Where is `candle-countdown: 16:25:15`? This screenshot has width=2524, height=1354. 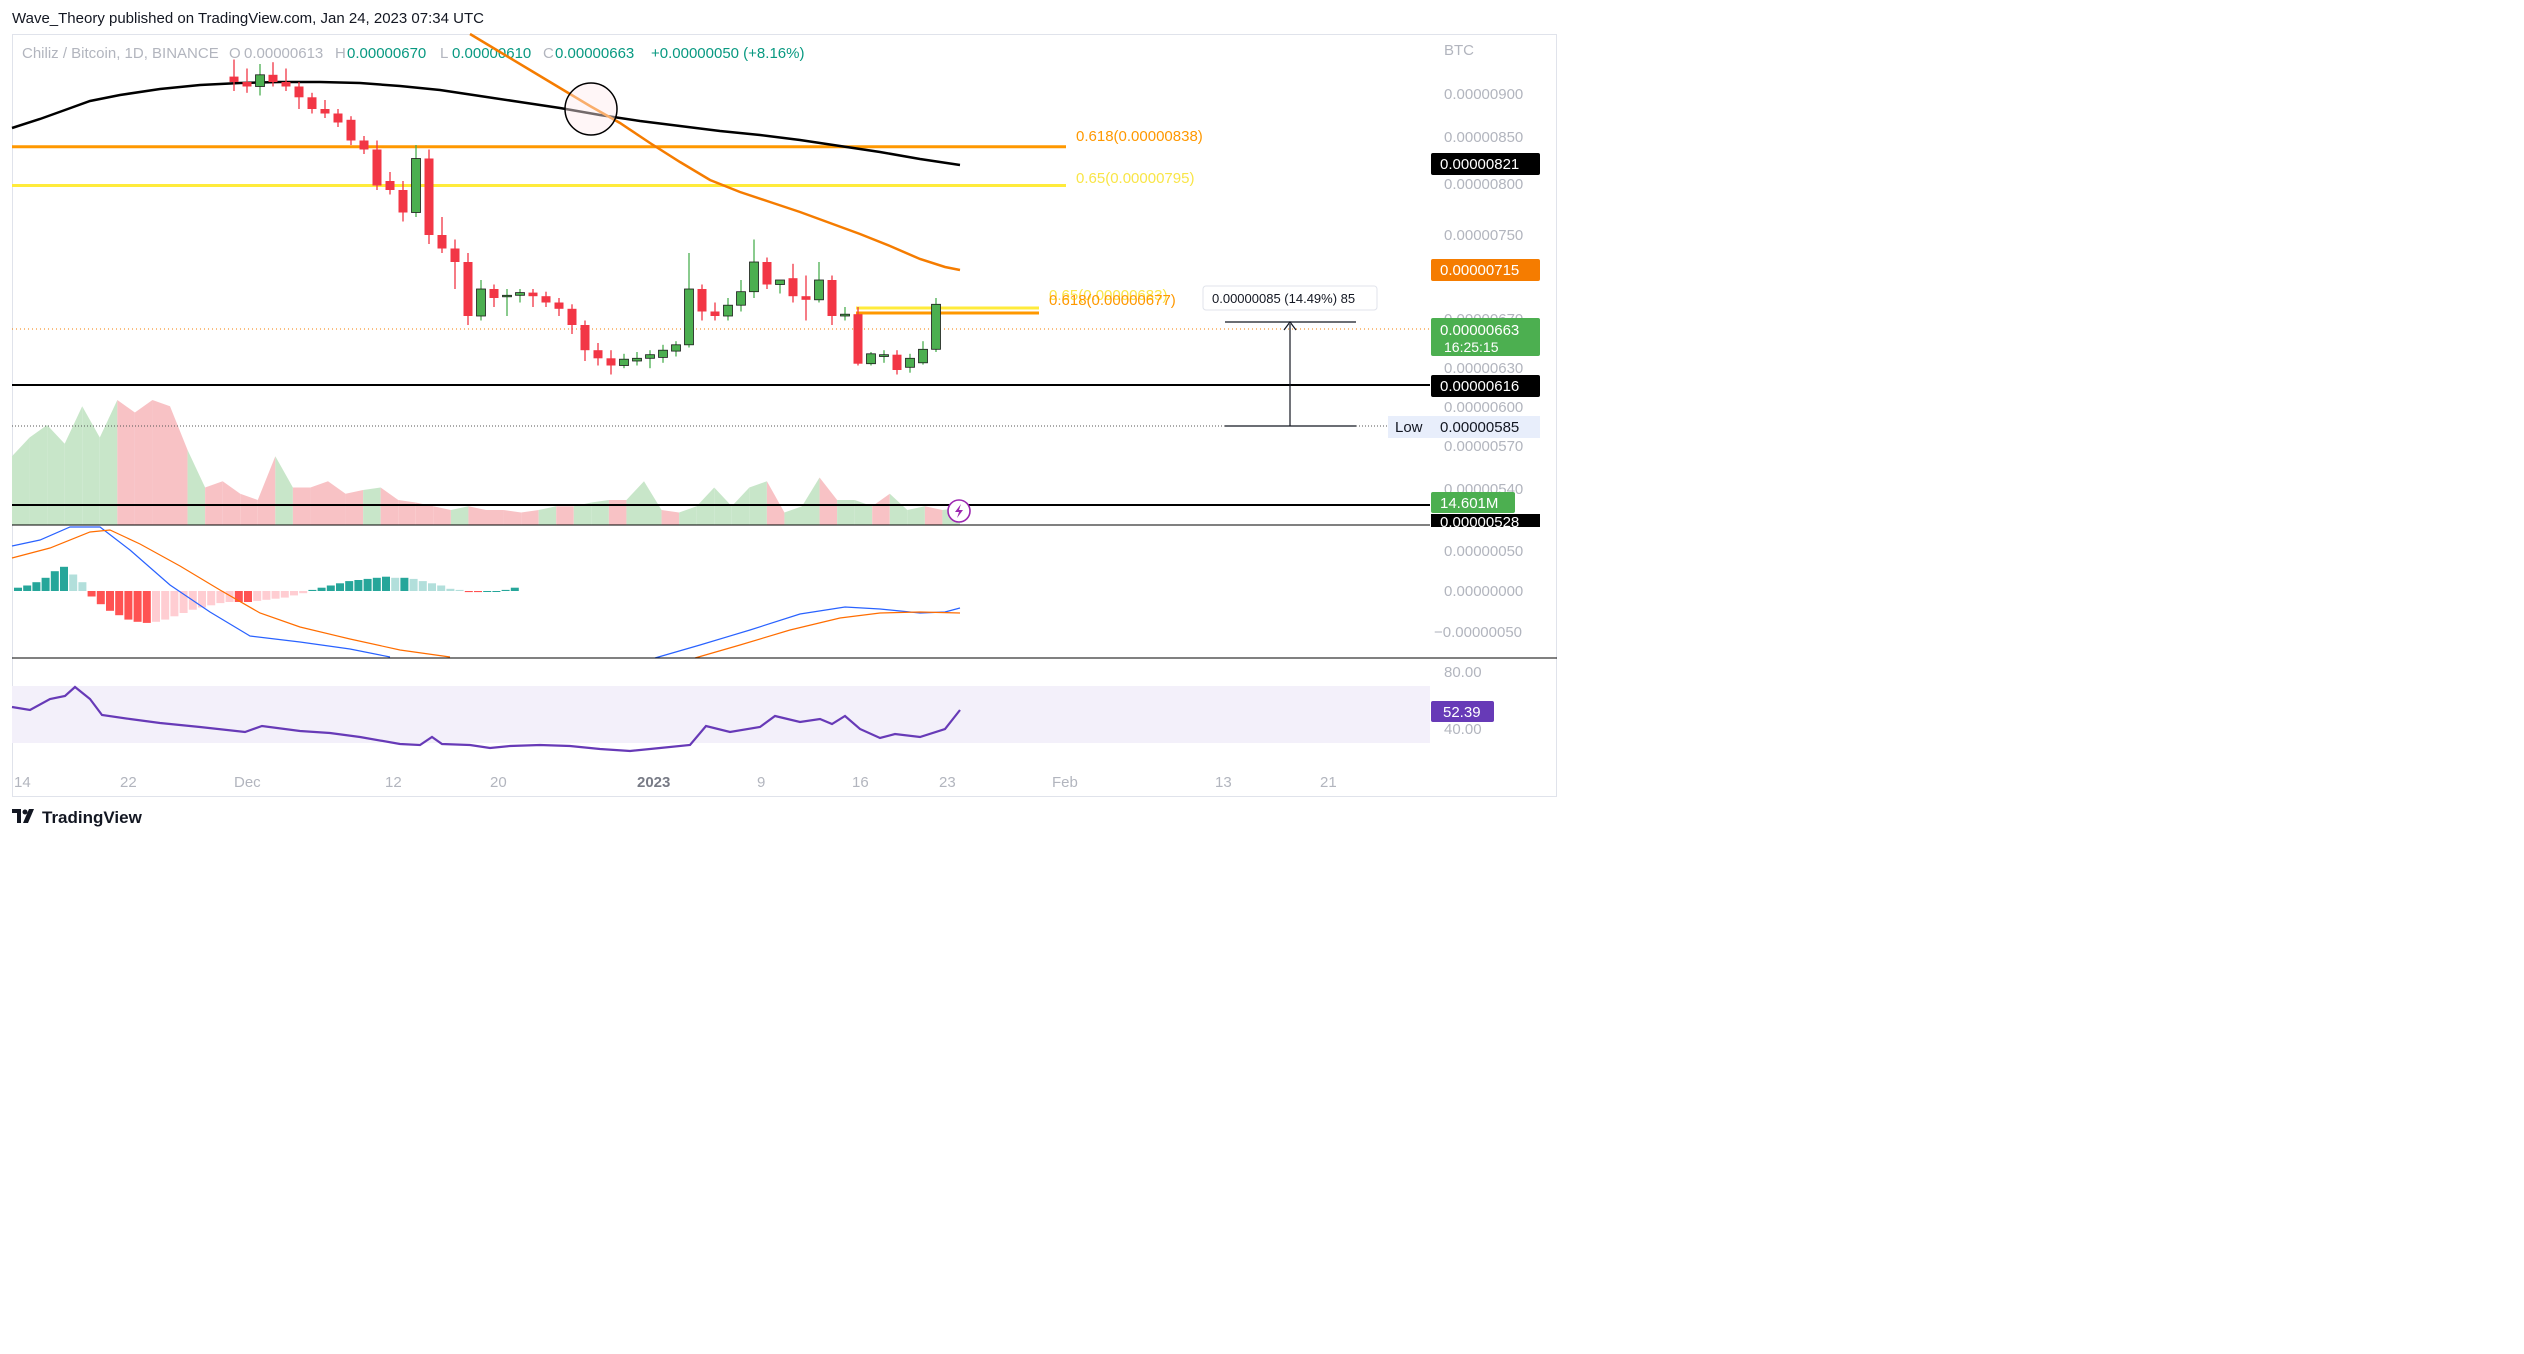
candle-countdown: 16:25:15 is located at coordinates (1471, 347).